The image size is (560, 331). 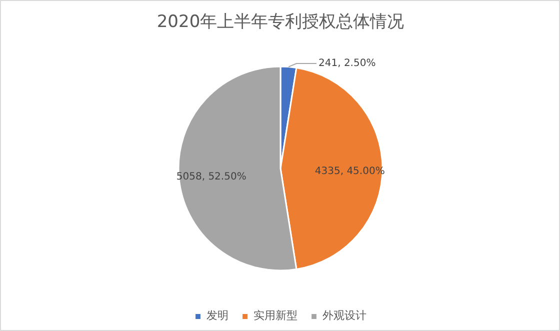 I want to click on legend-label: 外观设计, so click(x=344, y=315).